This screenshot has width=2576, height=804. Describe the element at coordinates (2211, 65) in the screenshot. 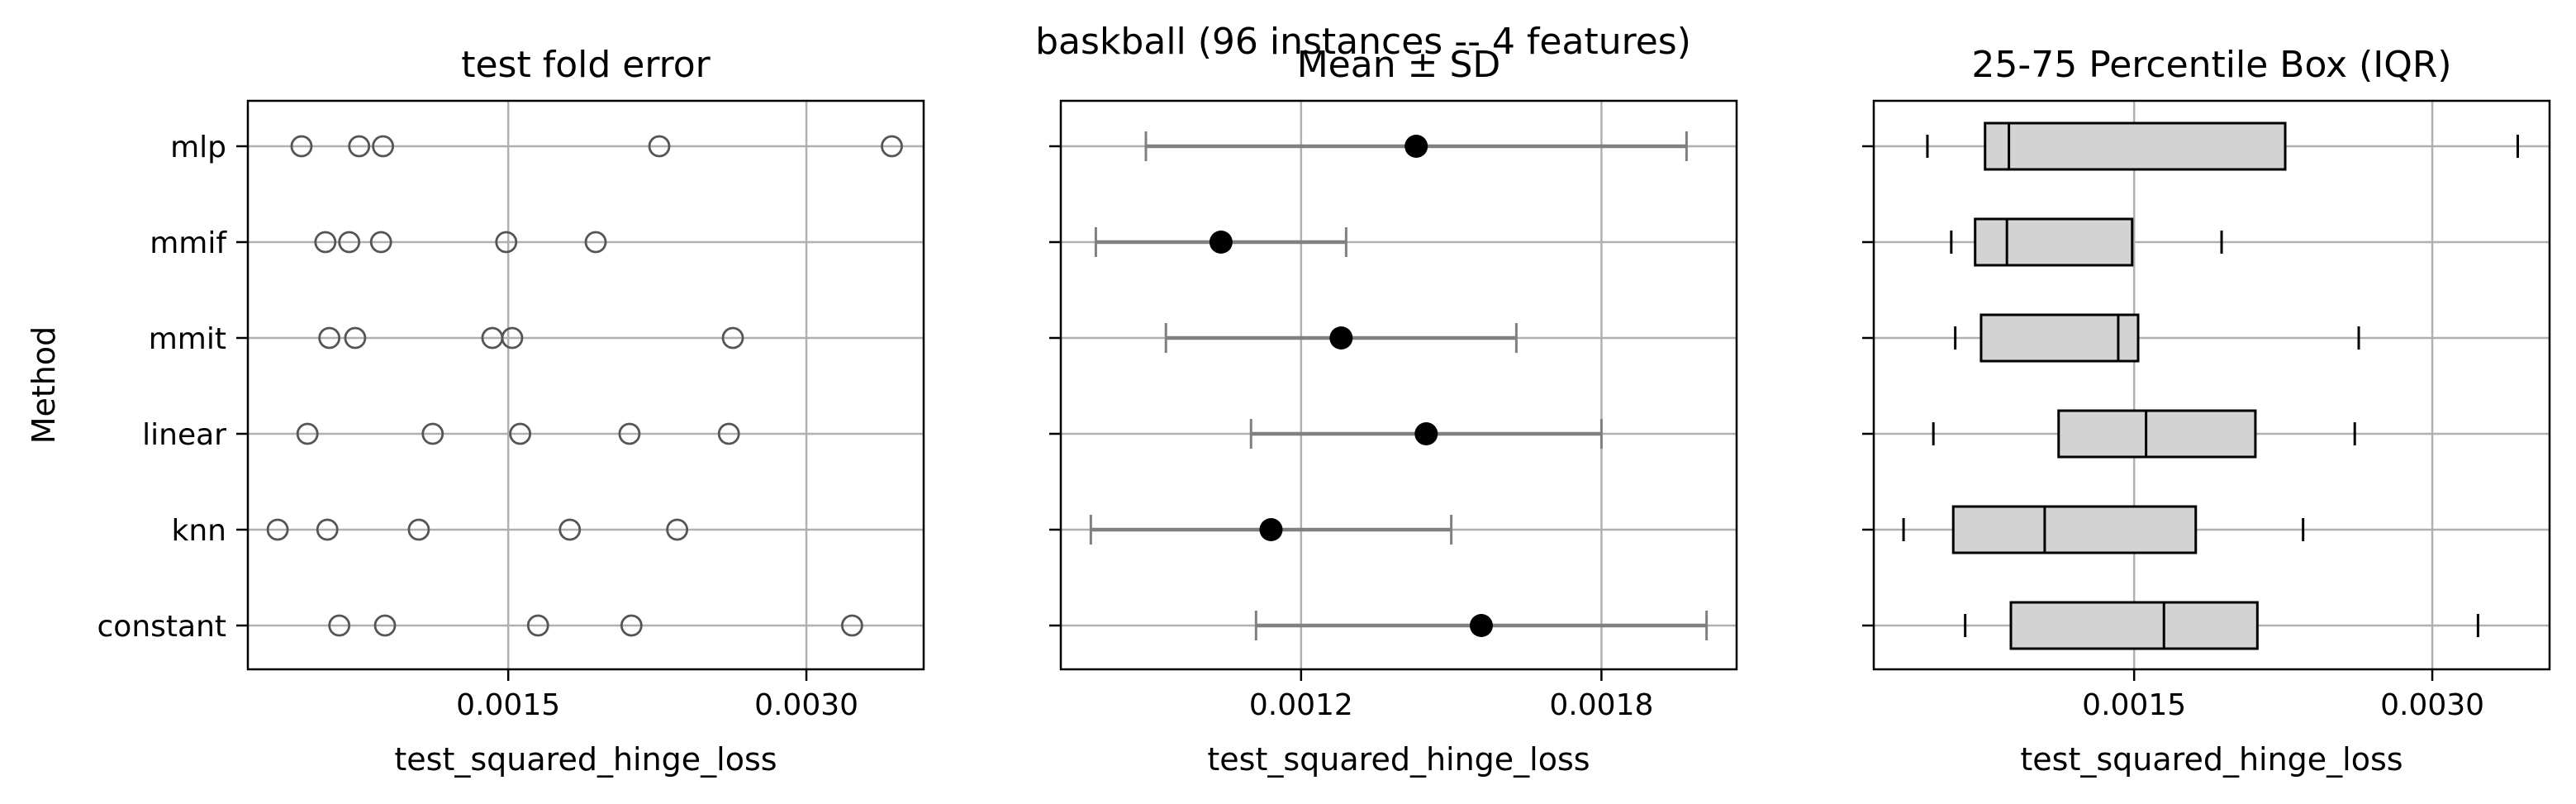

I see `panel-title: 25-75 Percentile Box (IQR)` at that location.